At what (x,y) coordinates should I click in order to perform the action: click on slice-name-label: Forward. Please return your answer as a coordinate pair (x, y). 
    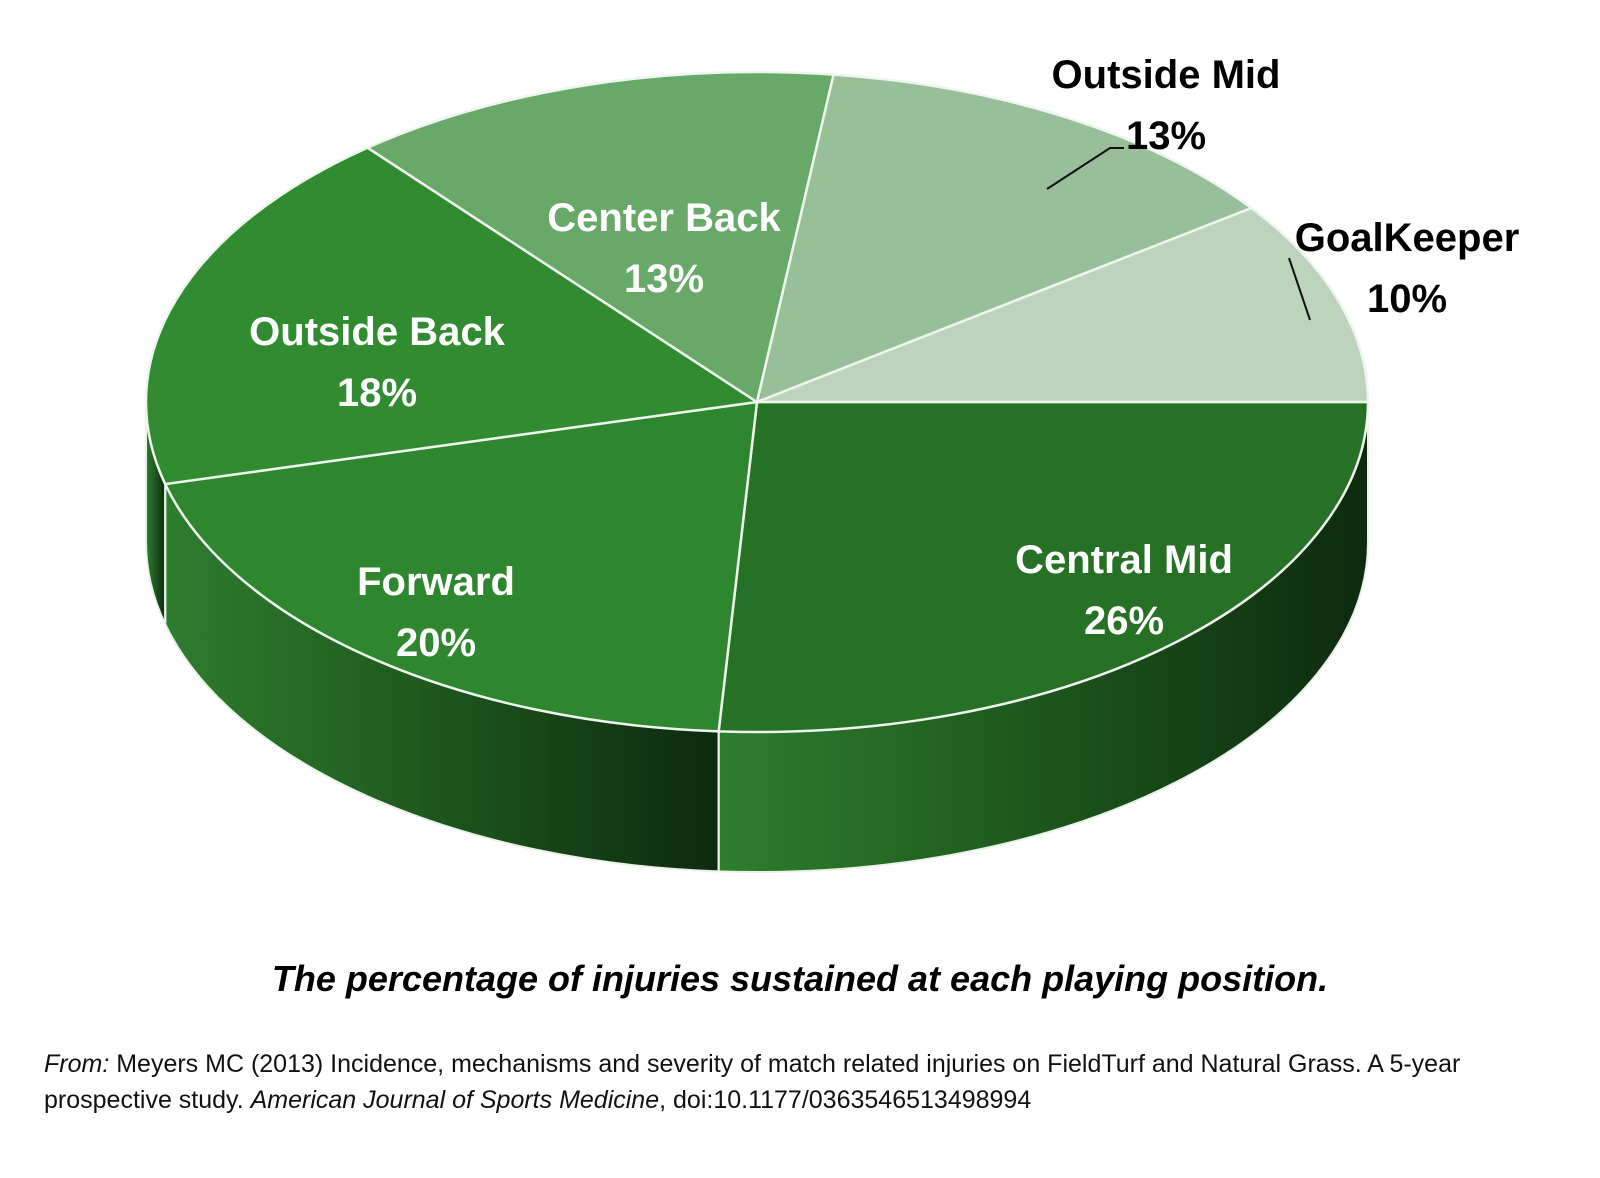
    Looking at the image, I should click on (436, 582).